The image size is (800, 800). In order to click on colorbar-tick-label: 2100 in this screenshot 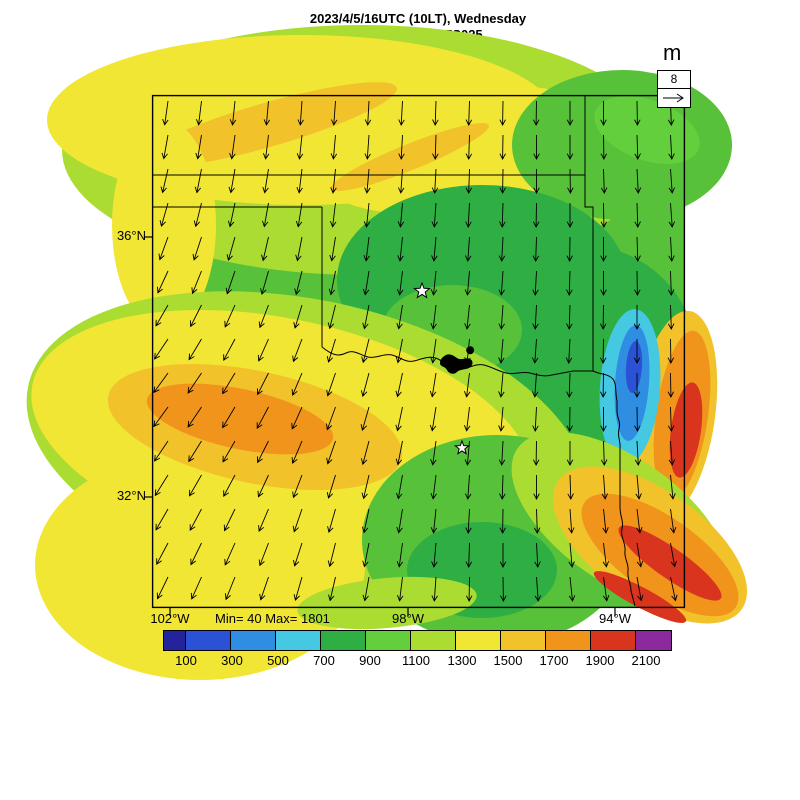, I will do `click(646, 660)`.